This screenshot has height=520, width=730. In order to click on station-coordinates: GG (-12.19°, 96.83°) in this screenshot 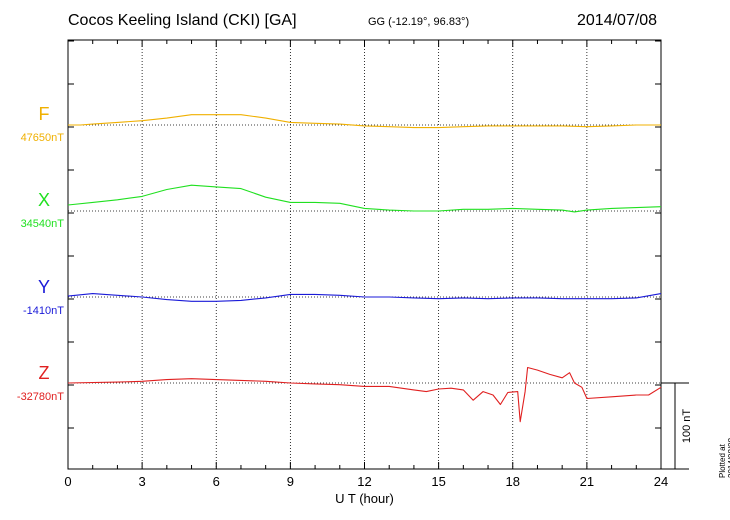, I will do `click(419, 22)`.